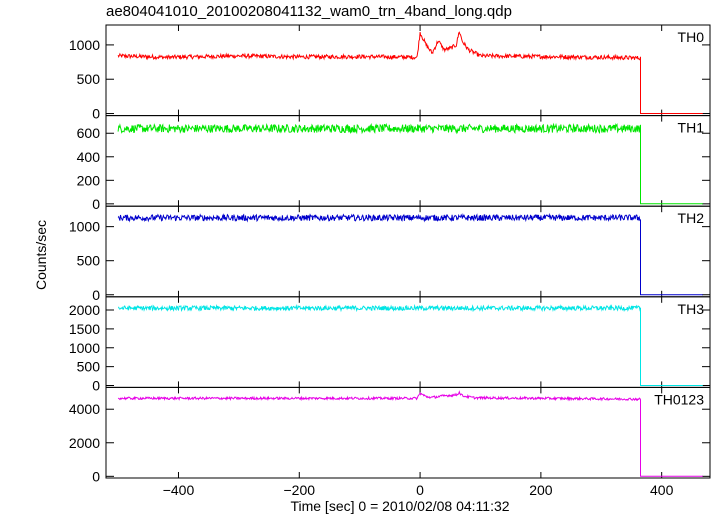 This screenshot has width=717, height=516. I want to click on y-axis-label: Counts/sec, so click(41, 255).